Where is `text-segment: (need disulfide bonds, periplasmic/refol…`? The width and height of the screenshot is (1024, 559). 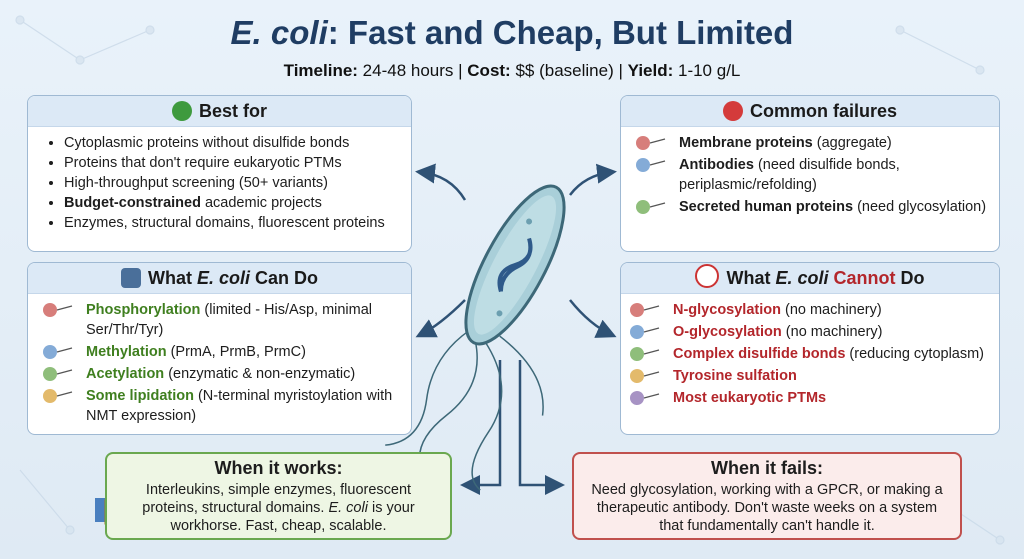 text-segment: (need disulfide bonds, periplasmic/refol… is located at coordinates (789, 175).